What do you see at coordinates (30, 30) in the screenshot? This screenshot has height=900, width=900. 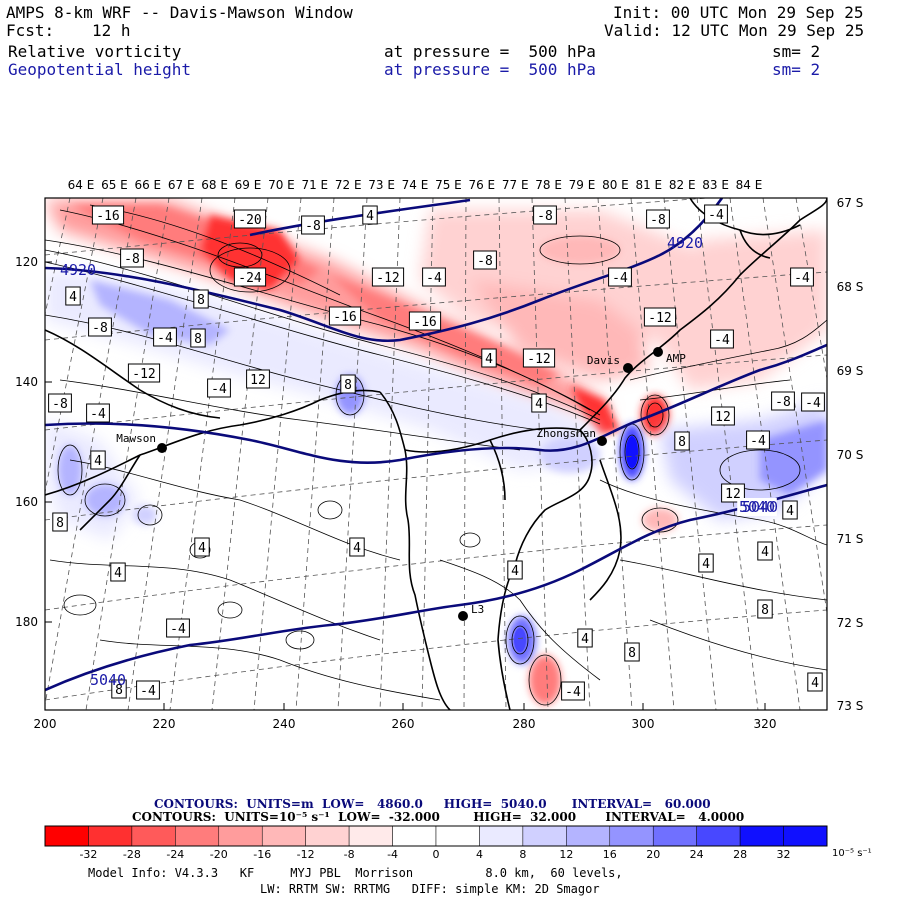 I see `forecast-label: Fcst:` at bounding box center [30, 30].